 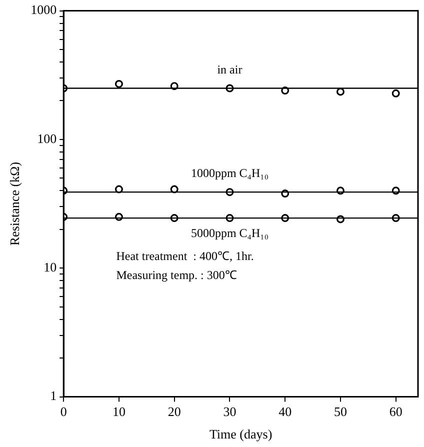 What do you see at coordinates (63, 412) in the screenshot?
I see `x-tick-label: 0` at bounding box center [63, 412].